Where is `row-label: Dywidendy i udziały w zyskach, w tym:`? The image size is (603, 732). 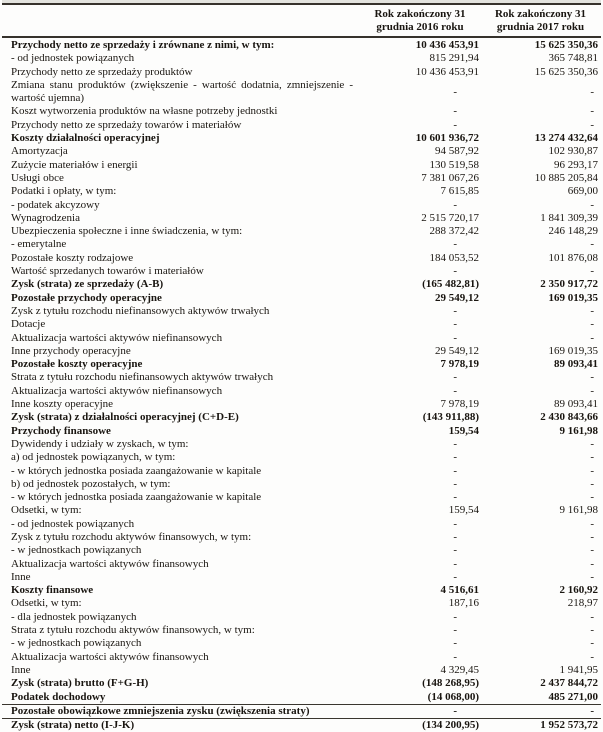
row-label: Dywidendy i udziały w zyskach, w tym: is located at coordinates (100, 443).